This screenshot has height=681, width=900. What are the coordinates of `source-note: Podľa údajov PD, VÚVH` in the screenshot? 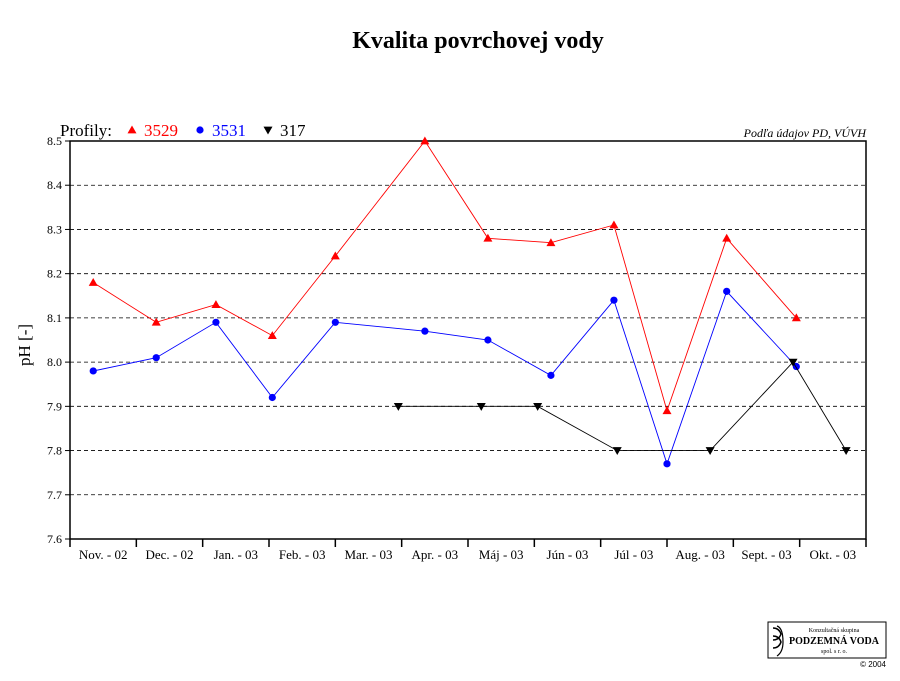 It's located at (805, 133).